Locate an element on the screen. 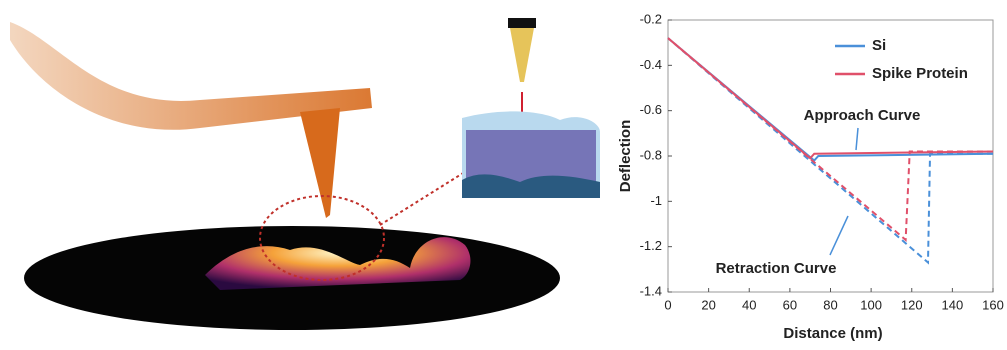  x-axis-label: Distance (nm) is located at coordinates (832, 333).